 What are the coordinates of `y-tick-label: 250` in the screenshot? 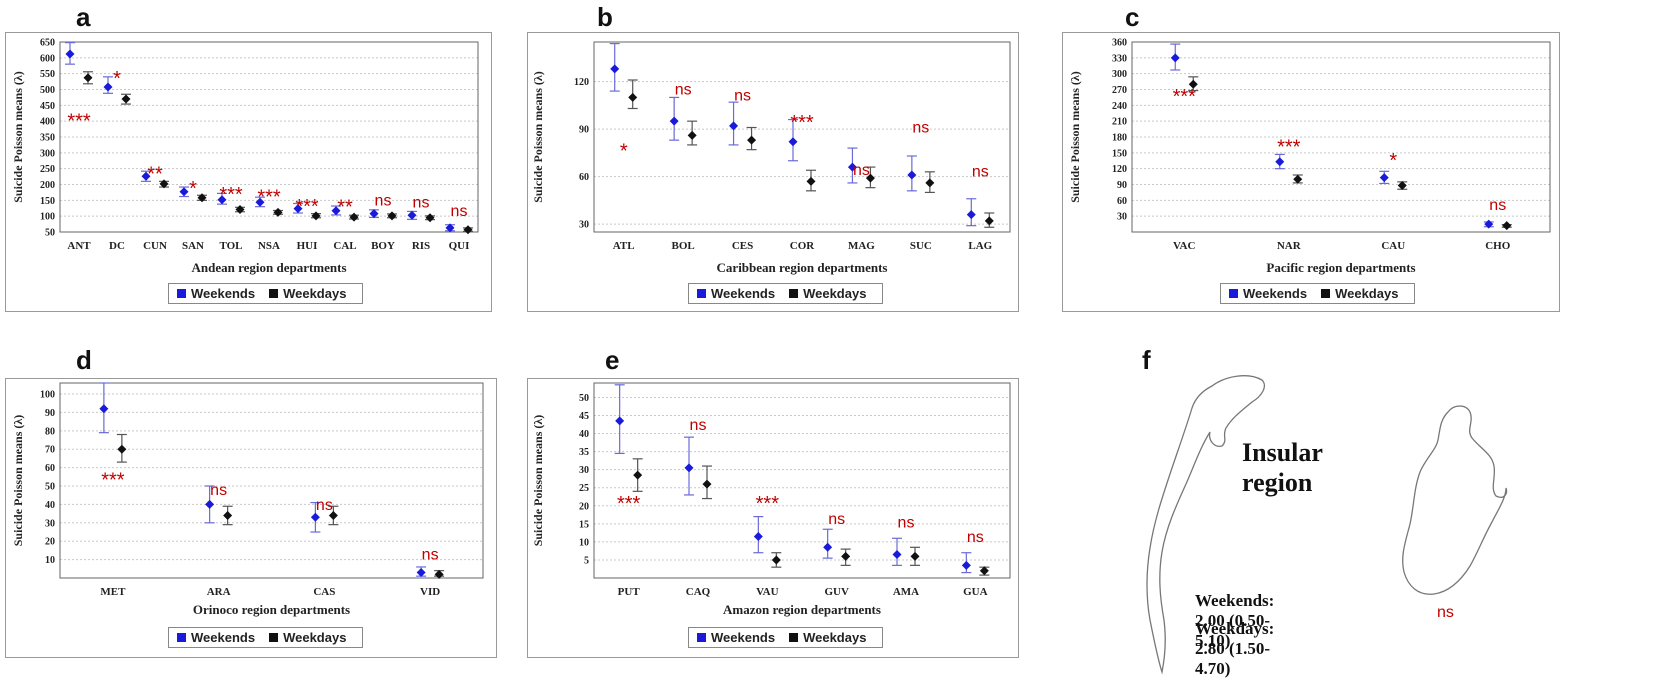 It's located at (47, 169).